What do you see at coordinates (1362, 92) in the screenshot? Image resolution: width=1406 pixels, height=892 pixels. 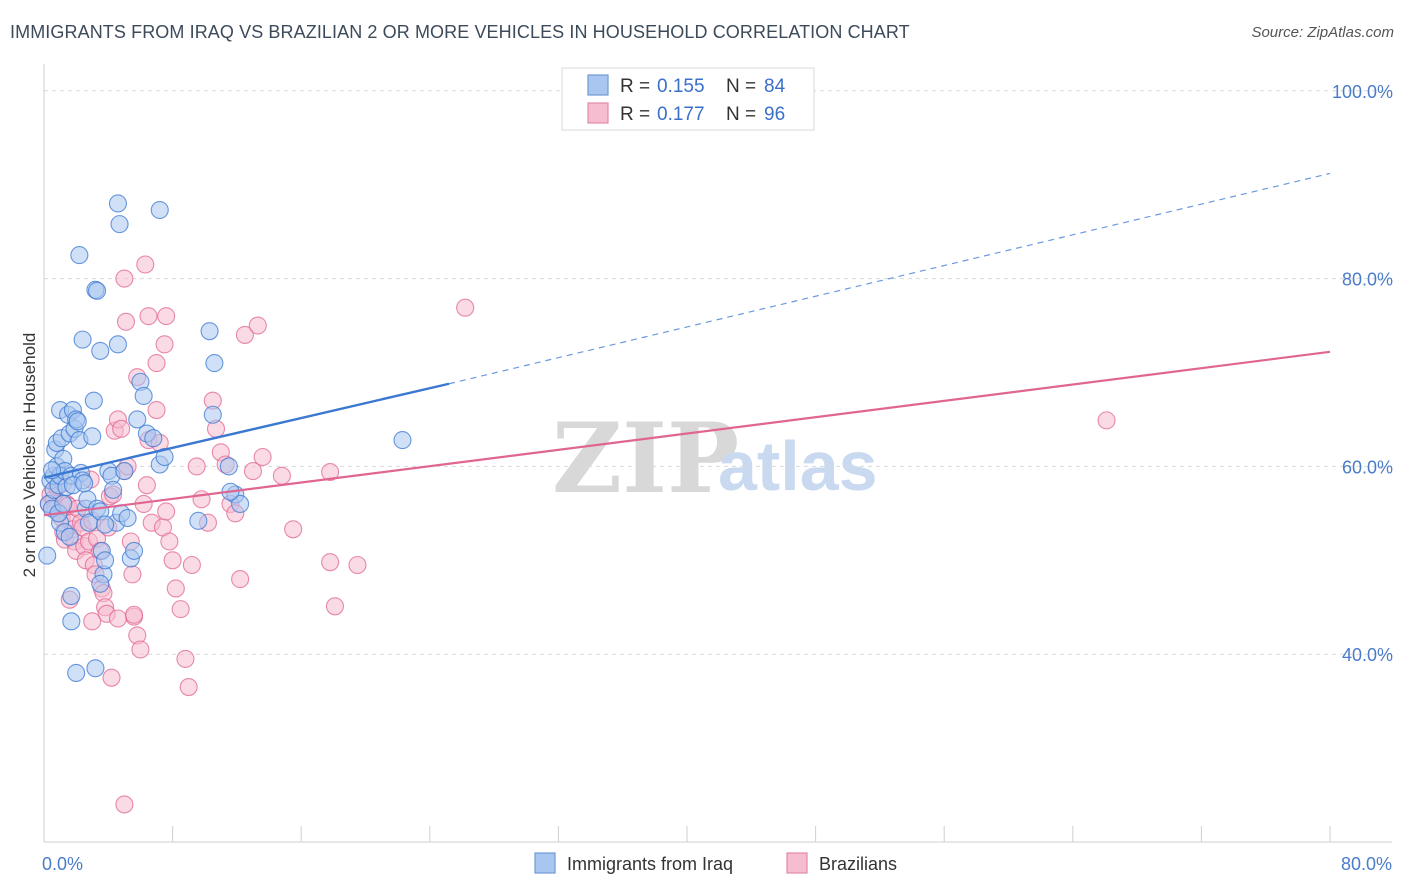 I see `y-tick-label-100: 100.0%` at bounding box center [1362, 92].